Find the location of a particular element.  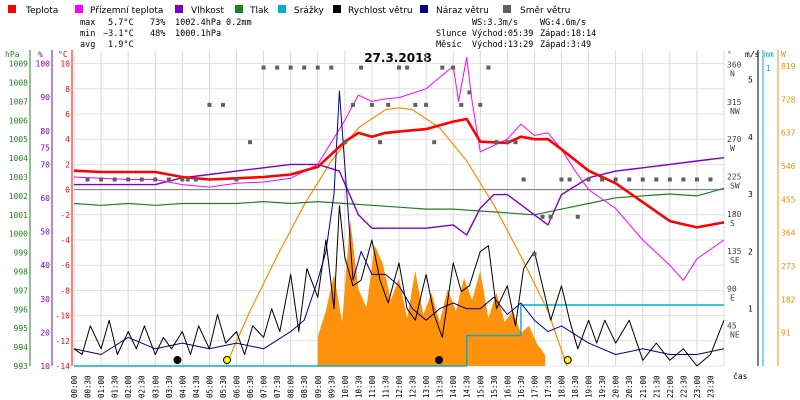

humidity-tick-label: 20 is located at coordinates (45, 332).